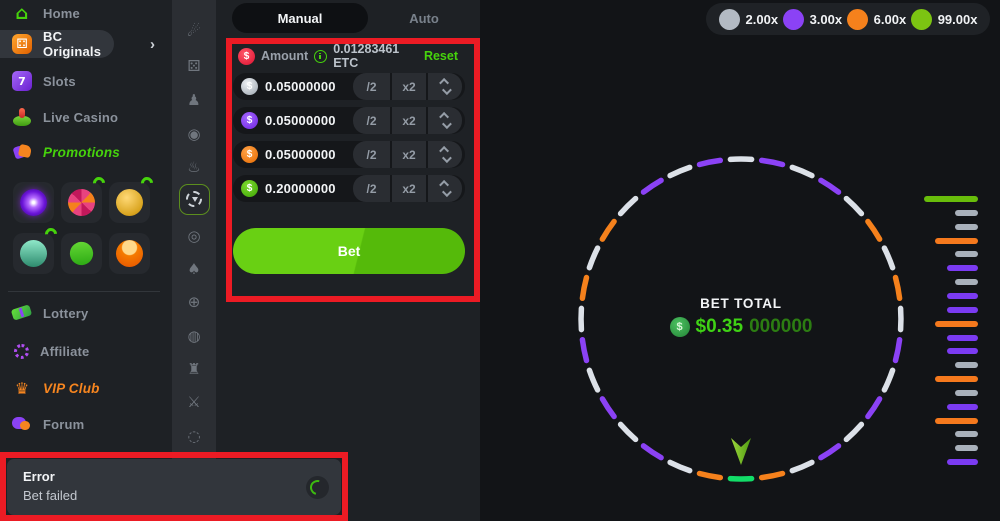 This screenshot has height=521, width=1000. I want to click on bet-total-zeros: 000000, so click(781, 326).